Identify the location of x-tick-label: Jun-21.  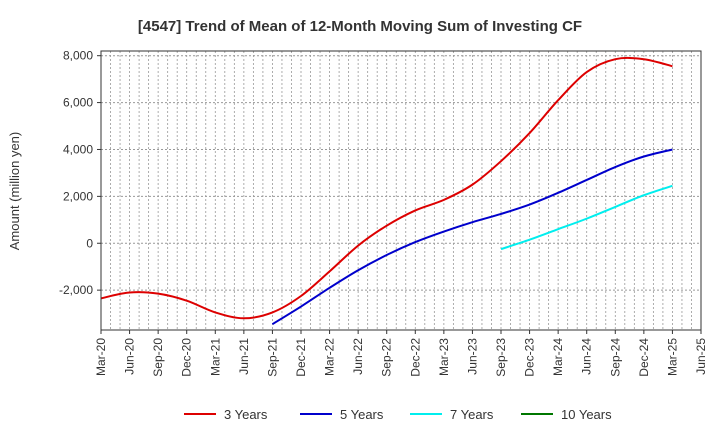
(244, 356).